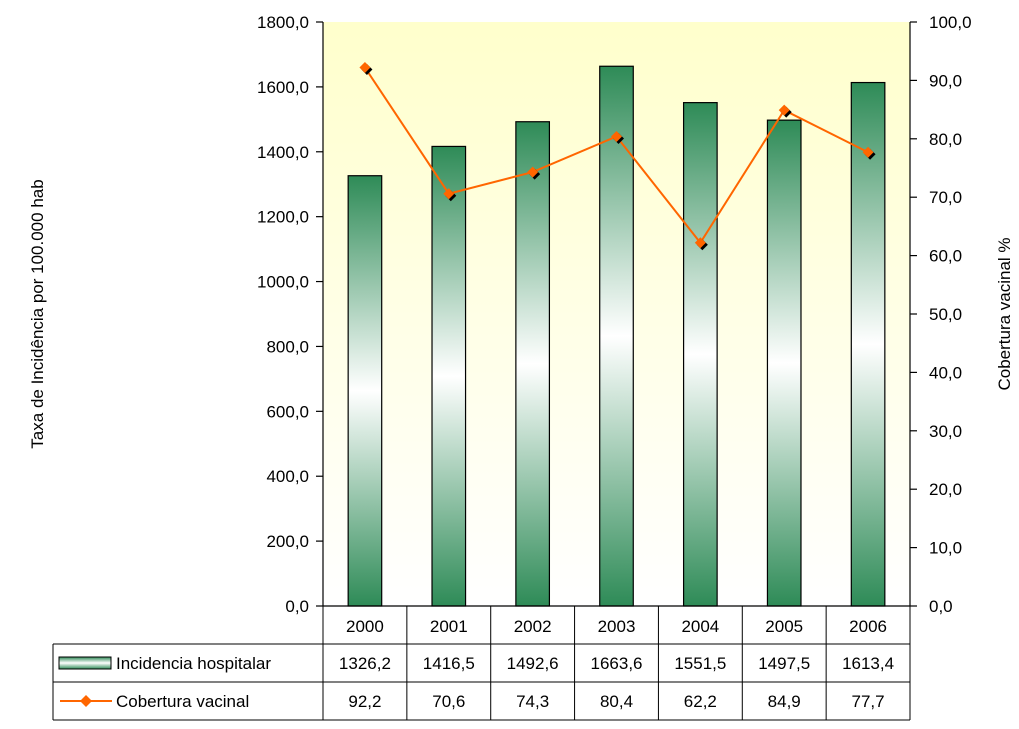  What do you see at coordinates (449, 626) in the screenshot?
I see `x-tick-label: 2001` at bounding box center [449, 626].